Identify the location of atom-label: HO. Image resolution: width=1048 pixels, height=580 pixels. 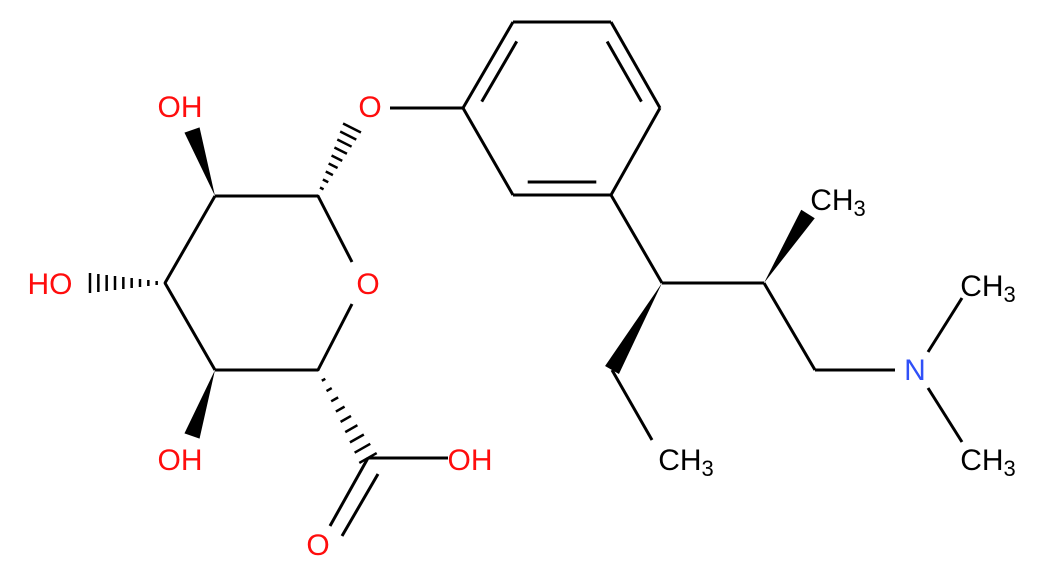
(50, 284).